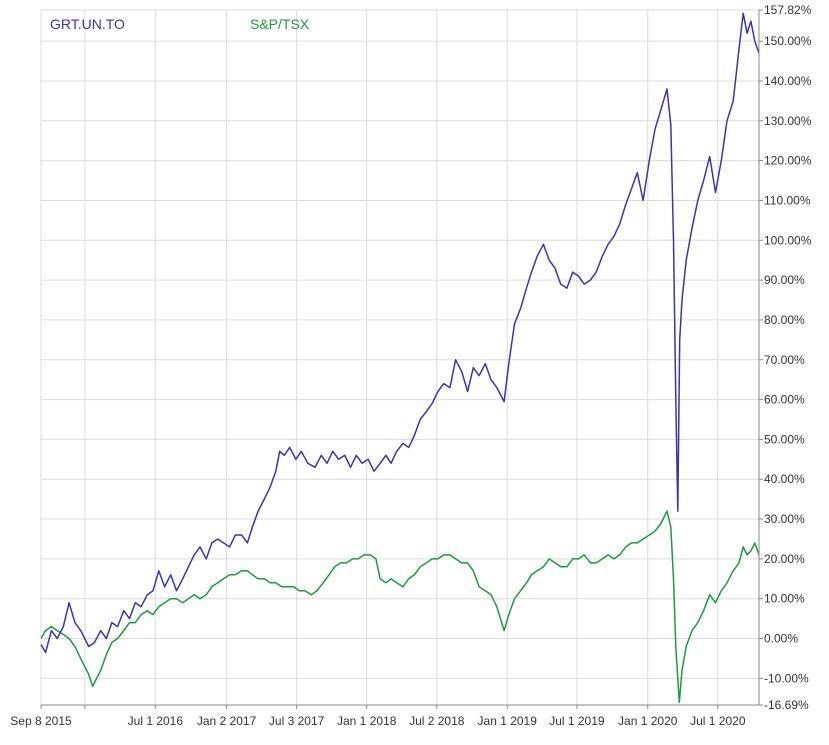  What do you see at coordinates (788, 41) in the screenshot?
I see `y-tick-label: 150.00%` at bounding box center [788, 41].